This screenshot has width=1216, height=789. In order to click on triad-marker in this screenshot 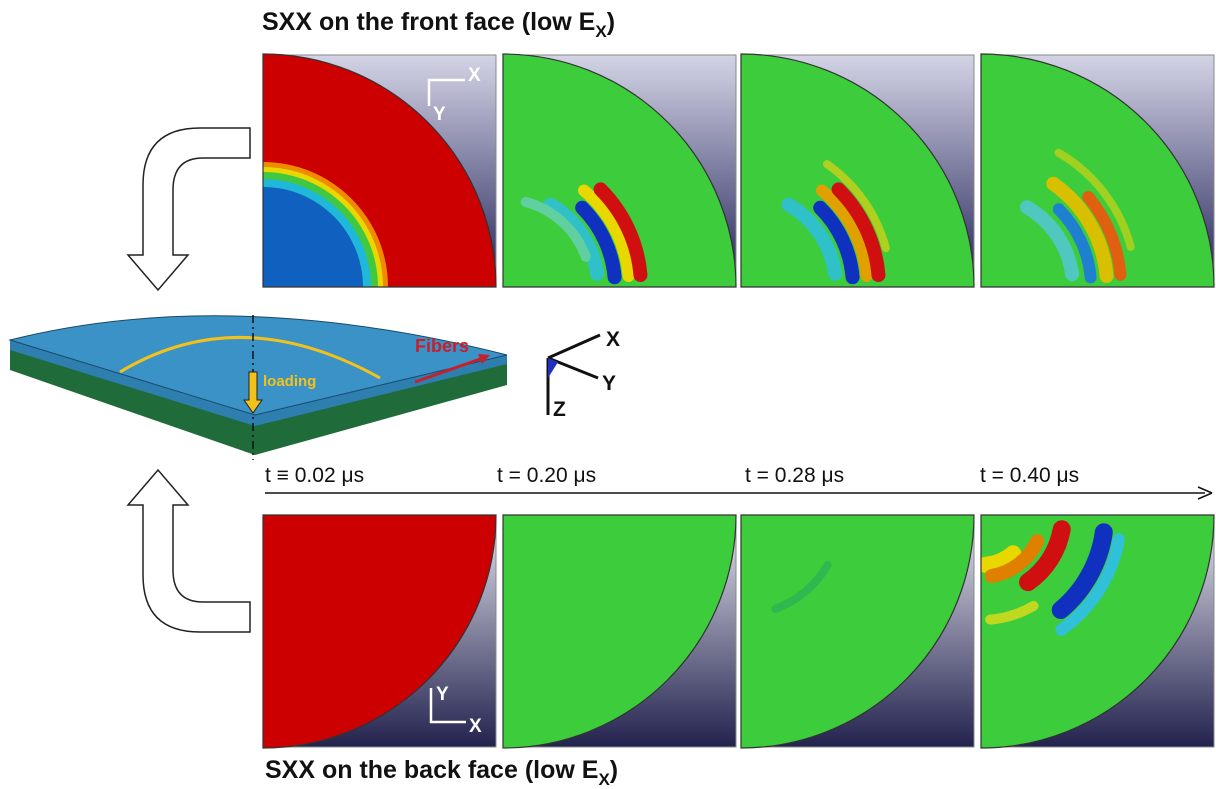, I will do `click(553, 368)`.